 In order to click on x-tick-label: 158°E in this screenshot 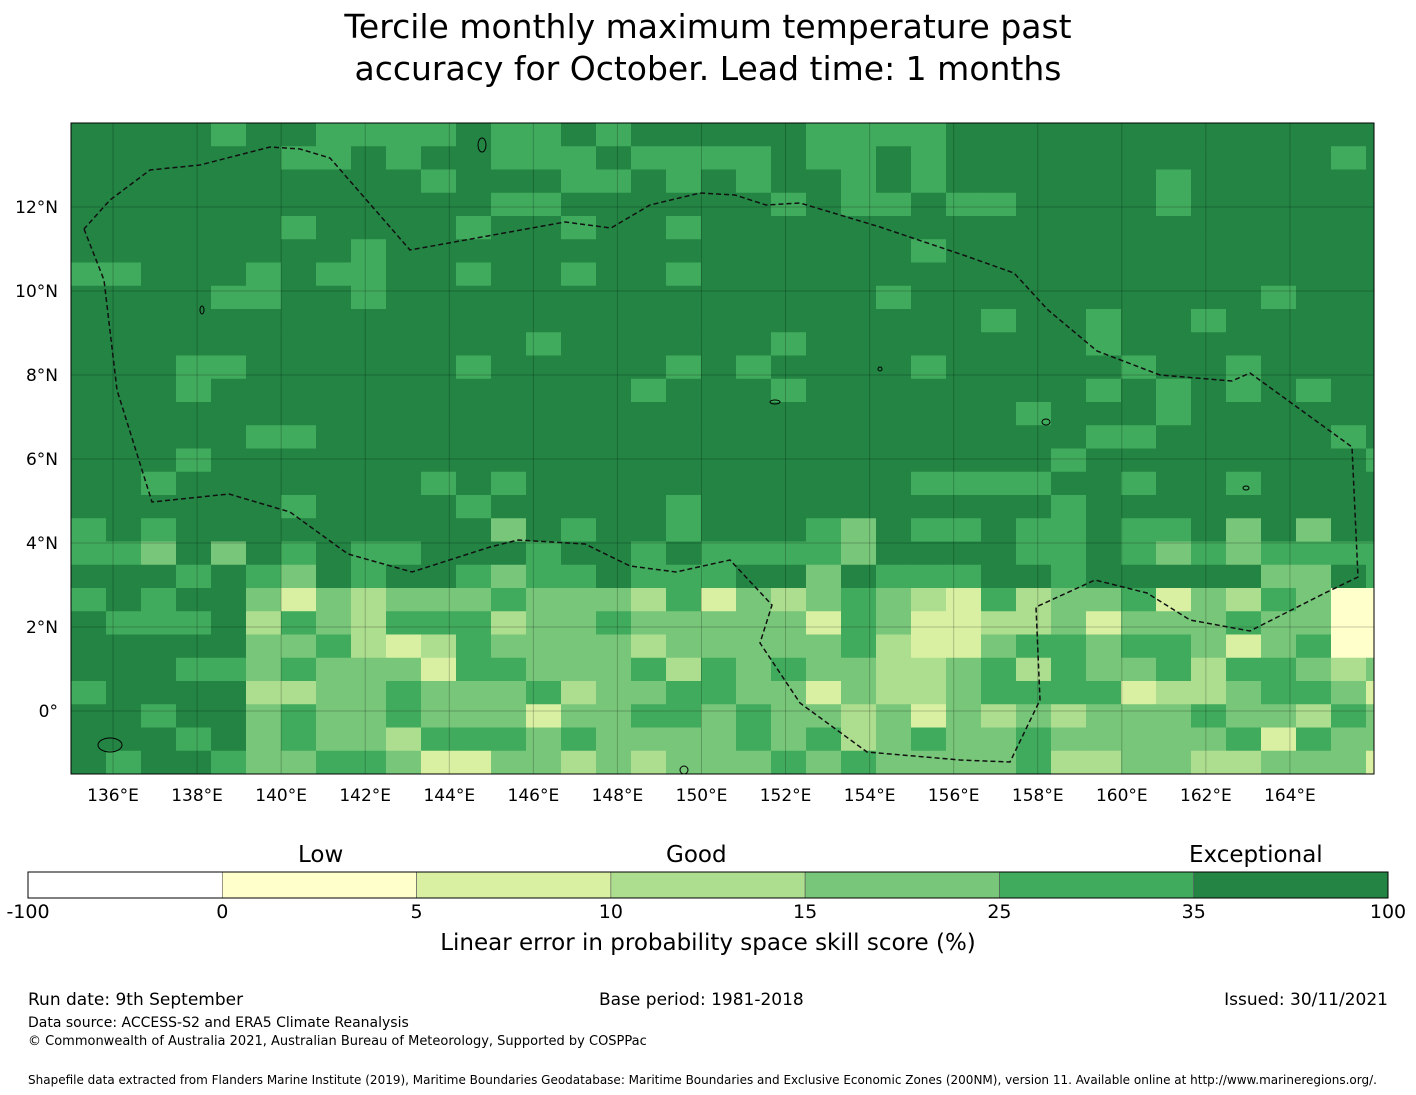, I will do `click(1038, 796)`.